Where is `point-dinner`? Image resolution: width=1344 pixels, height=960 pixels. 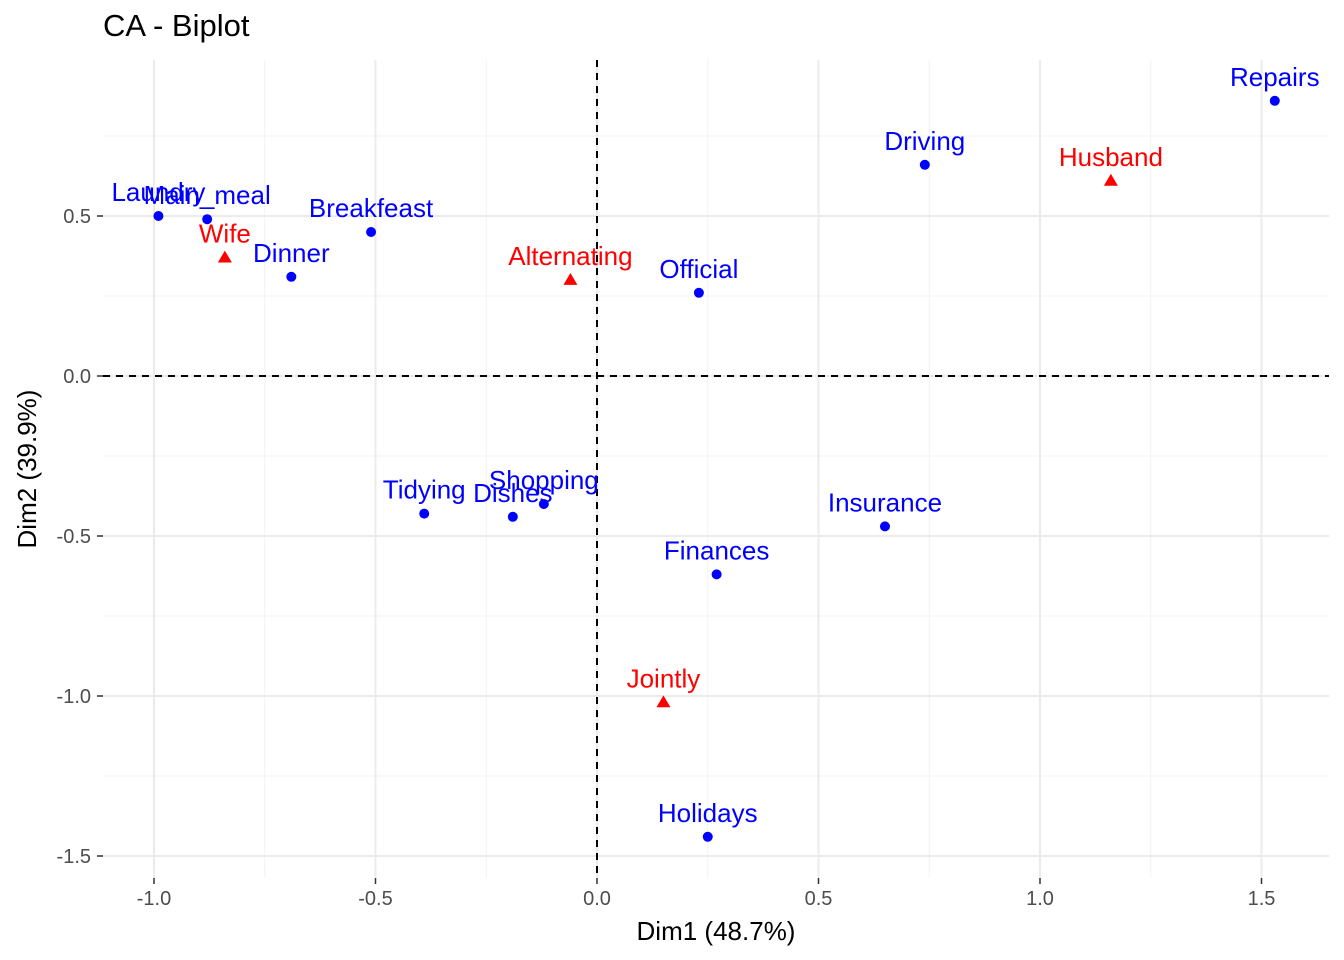 point-dinner is located at coordinates (291, 276).